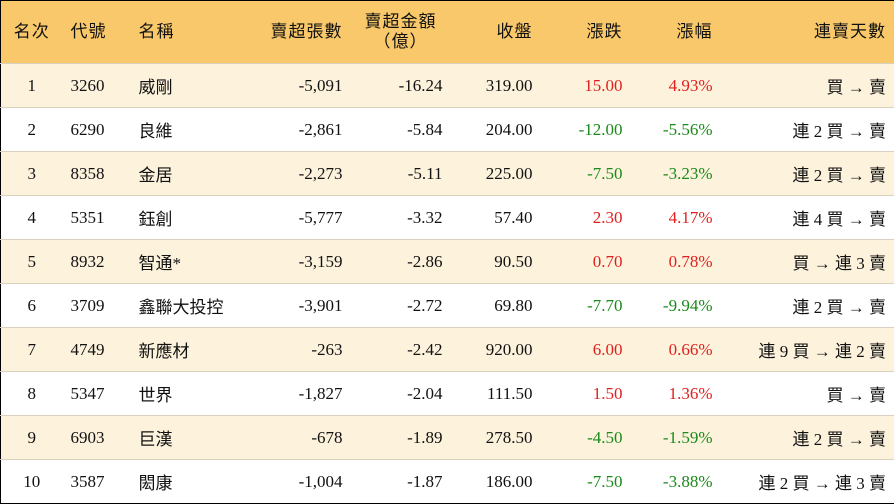 The image size is (894, 504). Describe the element at coordinates (496, 394) in the screenshot. I see `table-cell: 111.50` at that location.